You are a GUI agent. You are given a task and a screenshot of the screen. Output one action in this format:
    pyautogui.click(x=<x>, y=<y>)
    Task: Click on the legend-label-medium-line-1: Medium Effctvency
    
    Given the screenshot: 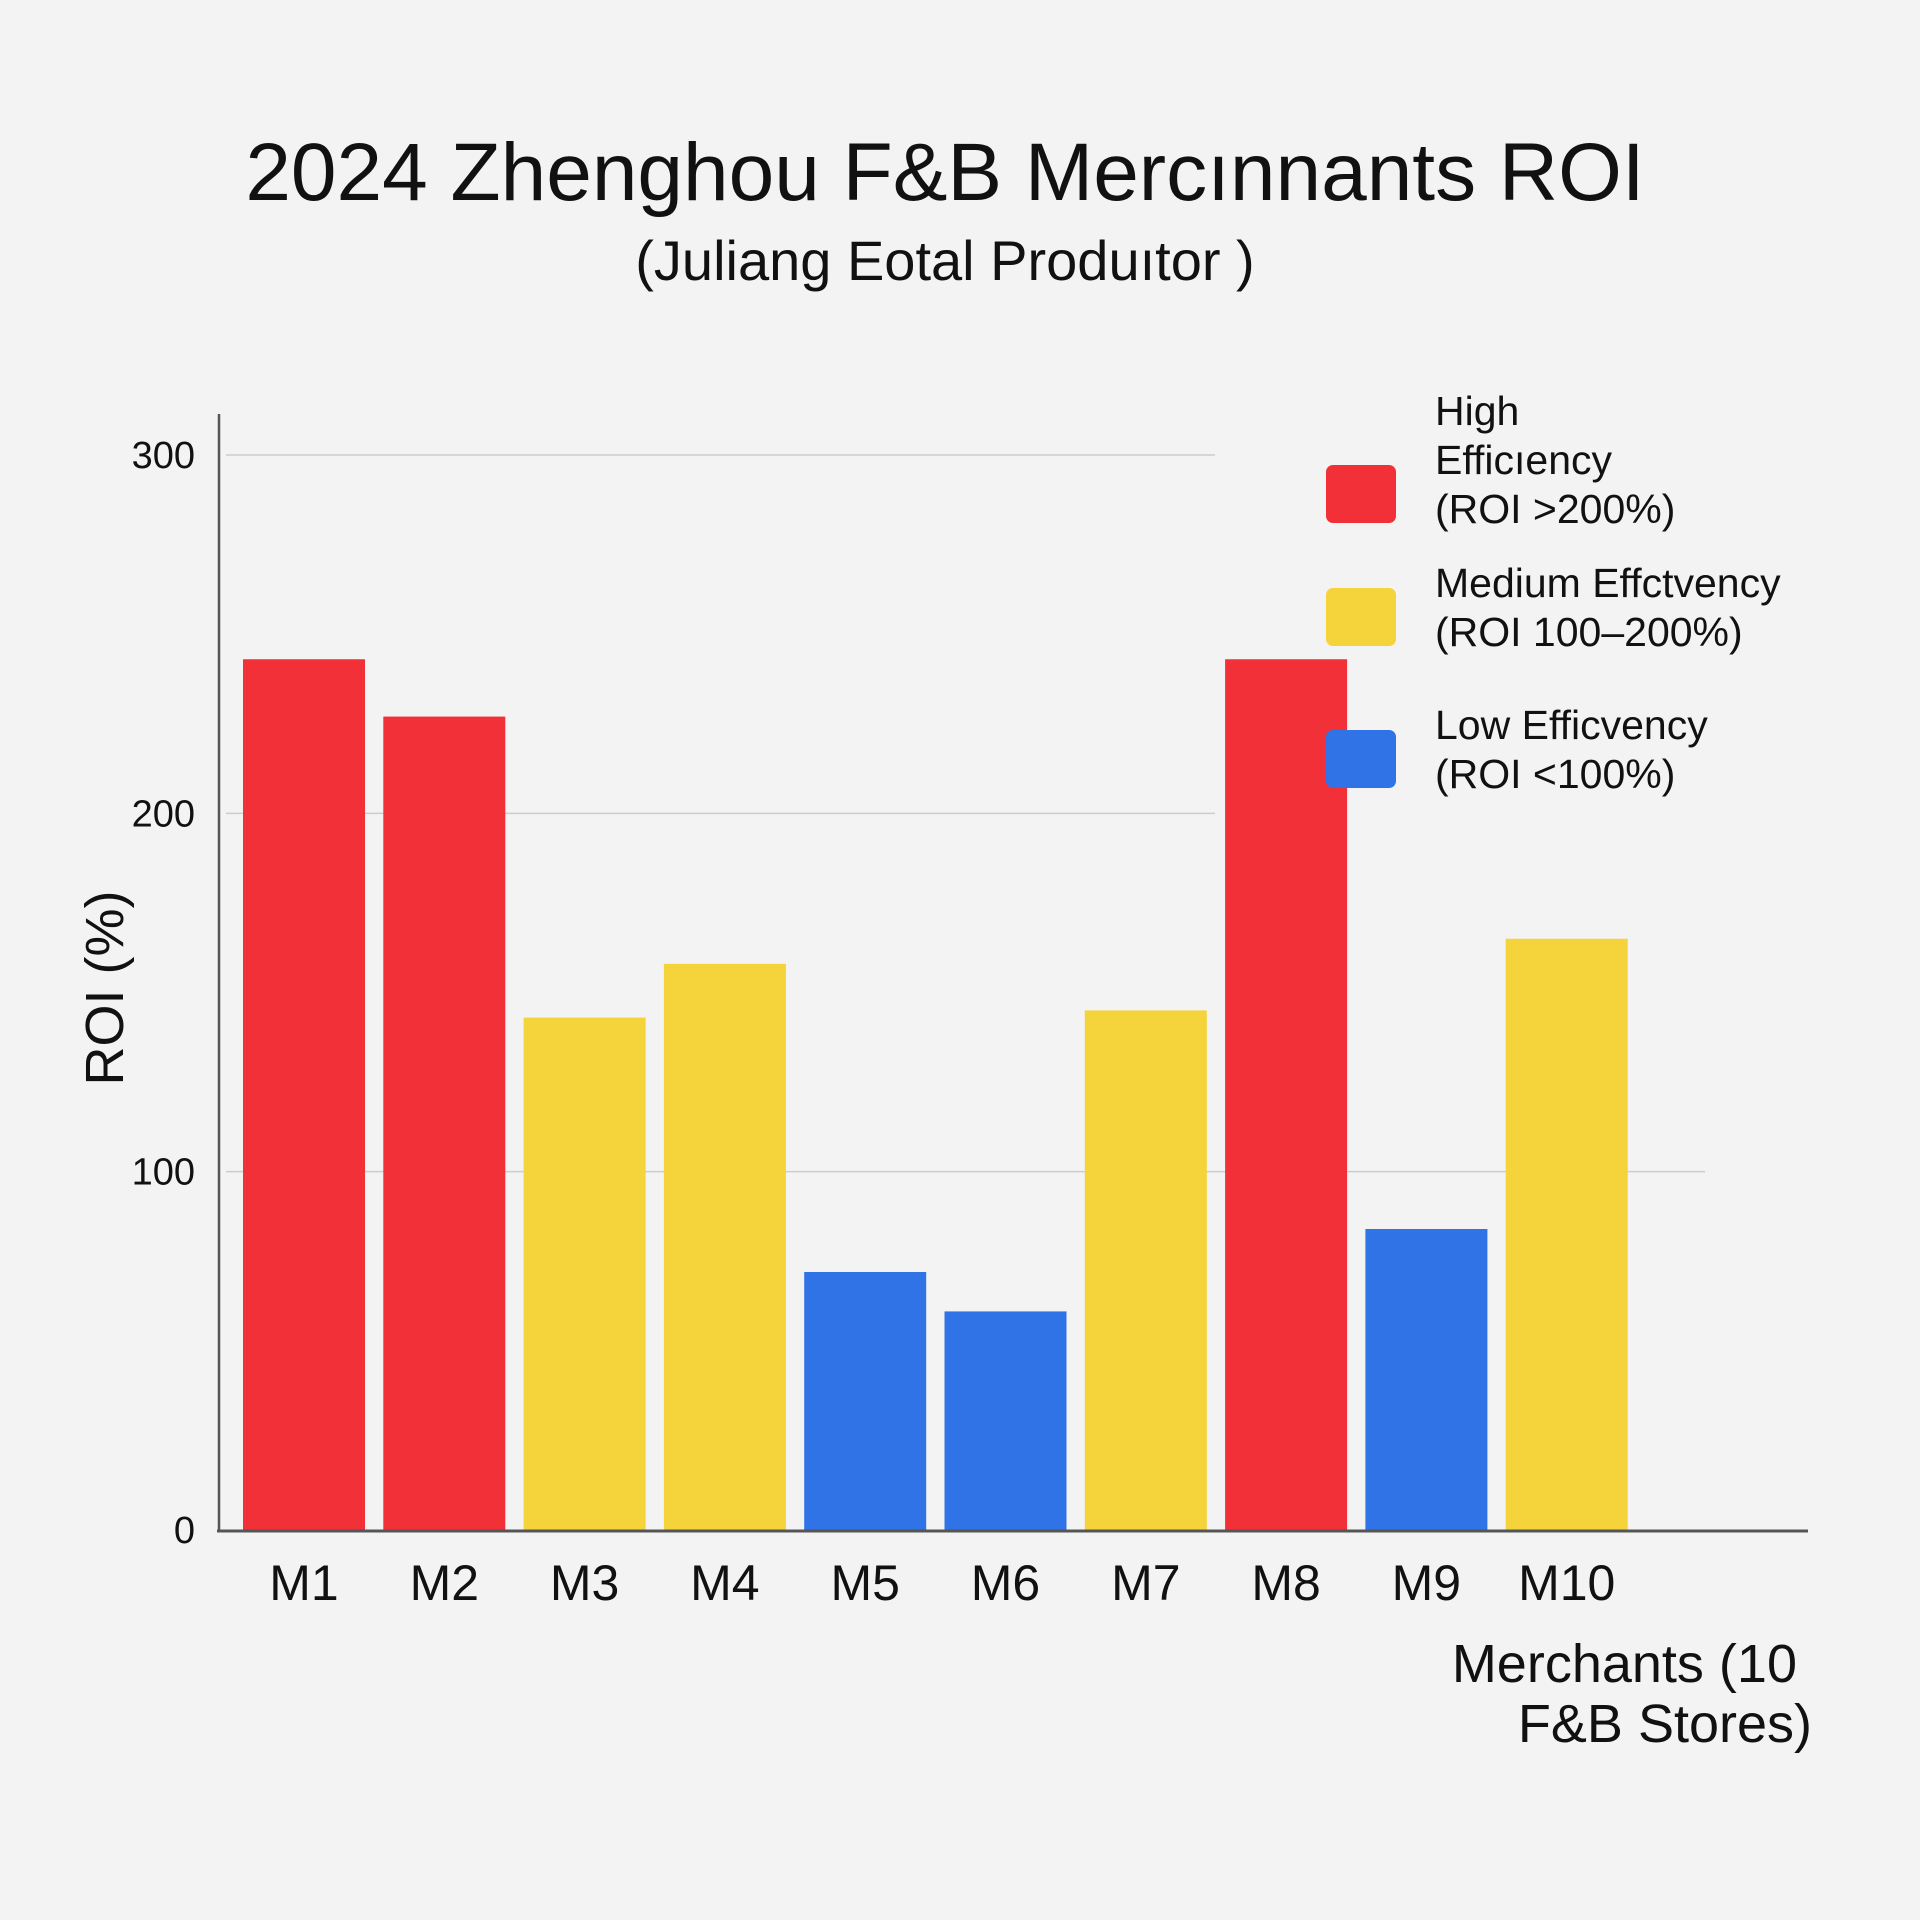 What is the action you would take?
    pyautogui.click(x=1608, y=583)
    